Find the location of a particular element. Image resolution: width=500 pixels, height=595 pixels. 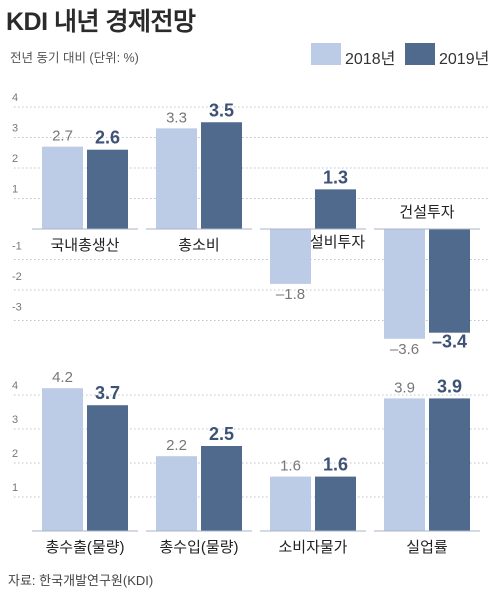

chart-subtitle: 전년 동기 대비 (단위: %) is located at coordinates (74, 58).